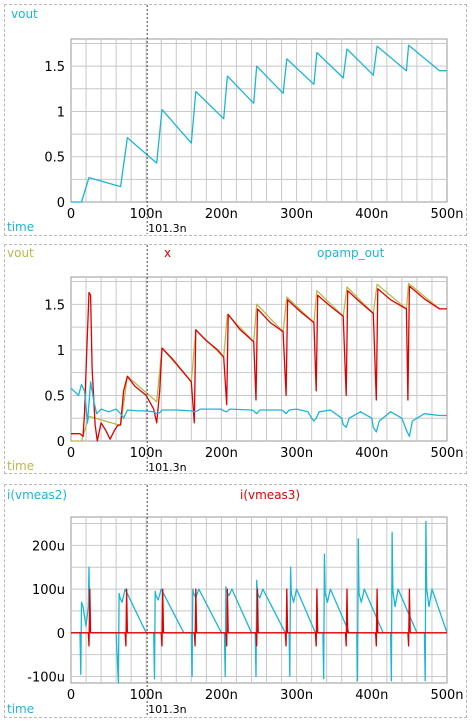  What do you see at coordinates (46, 677) in the screenshot?
I see `y-tick-label: -100u` at bounding box center [46, 677].